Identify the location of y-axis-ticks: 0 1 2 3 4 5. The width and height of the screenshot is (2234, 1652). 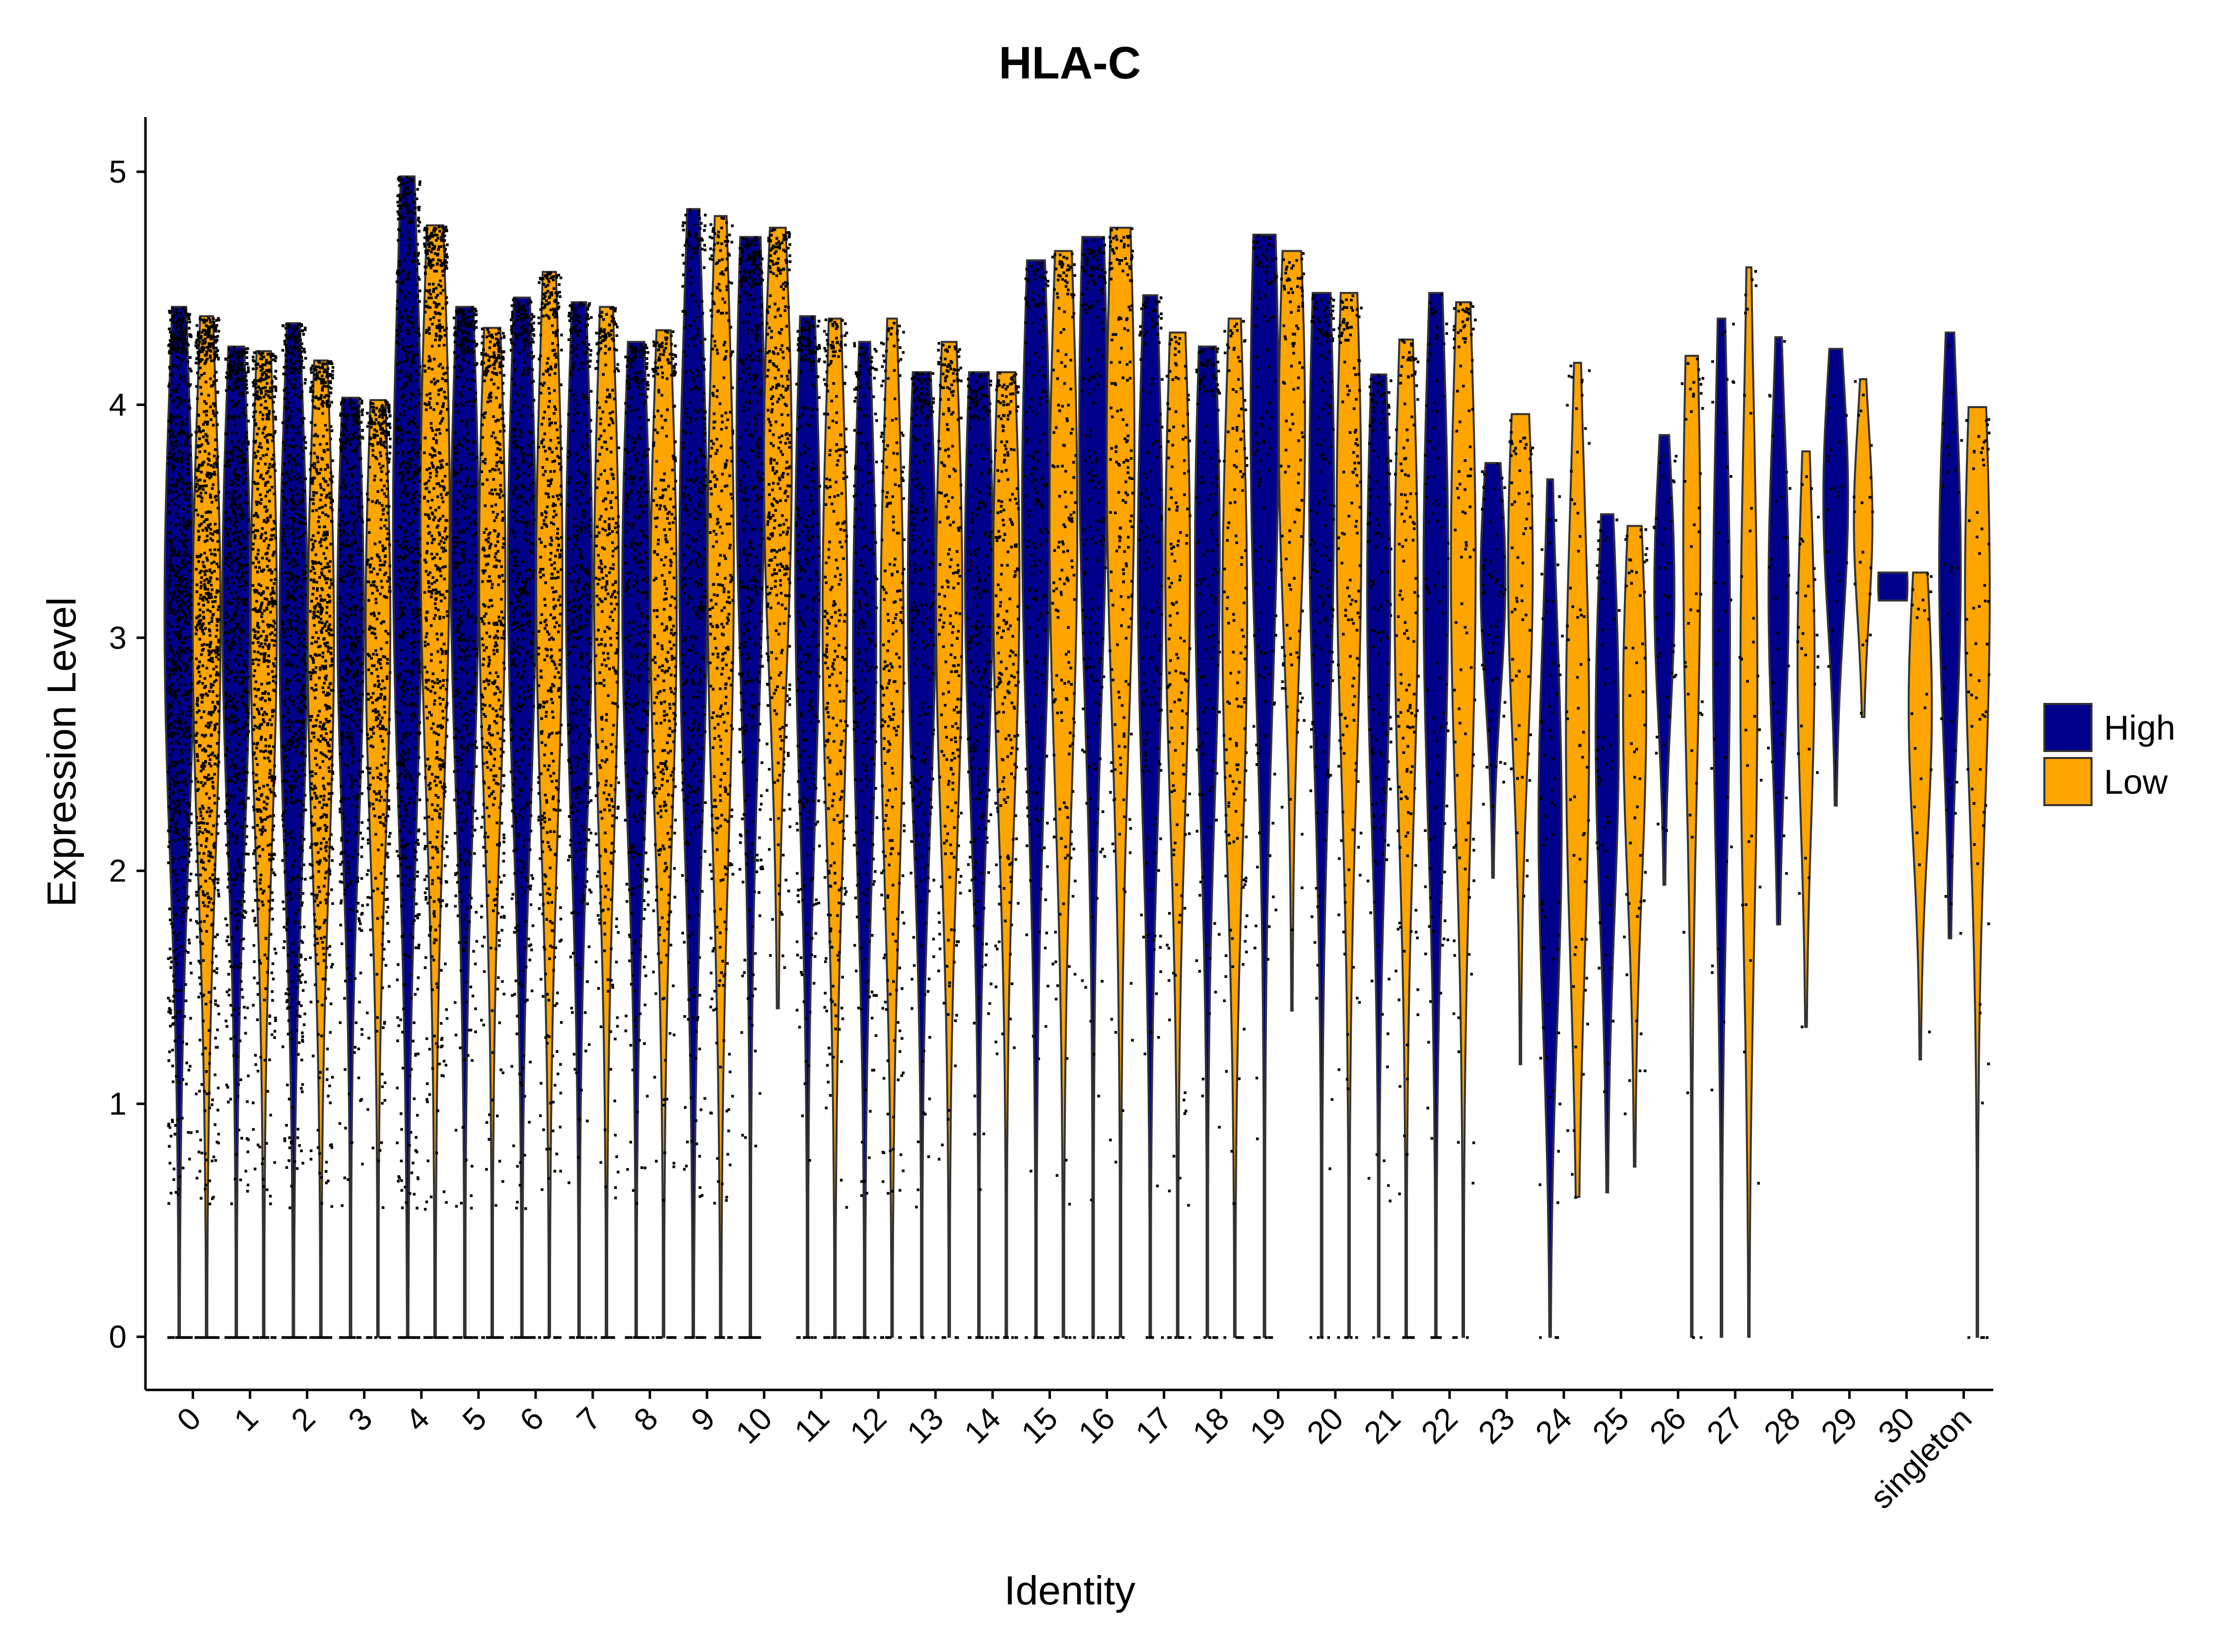
(127, 755).